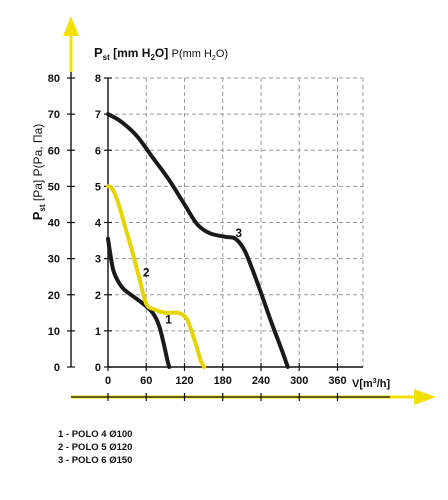 This screenshot has width=448, height=500. Describe the element at coordinates (54, 296) in the screenshot. I see `y-tick-label-pa: 20` at that location.